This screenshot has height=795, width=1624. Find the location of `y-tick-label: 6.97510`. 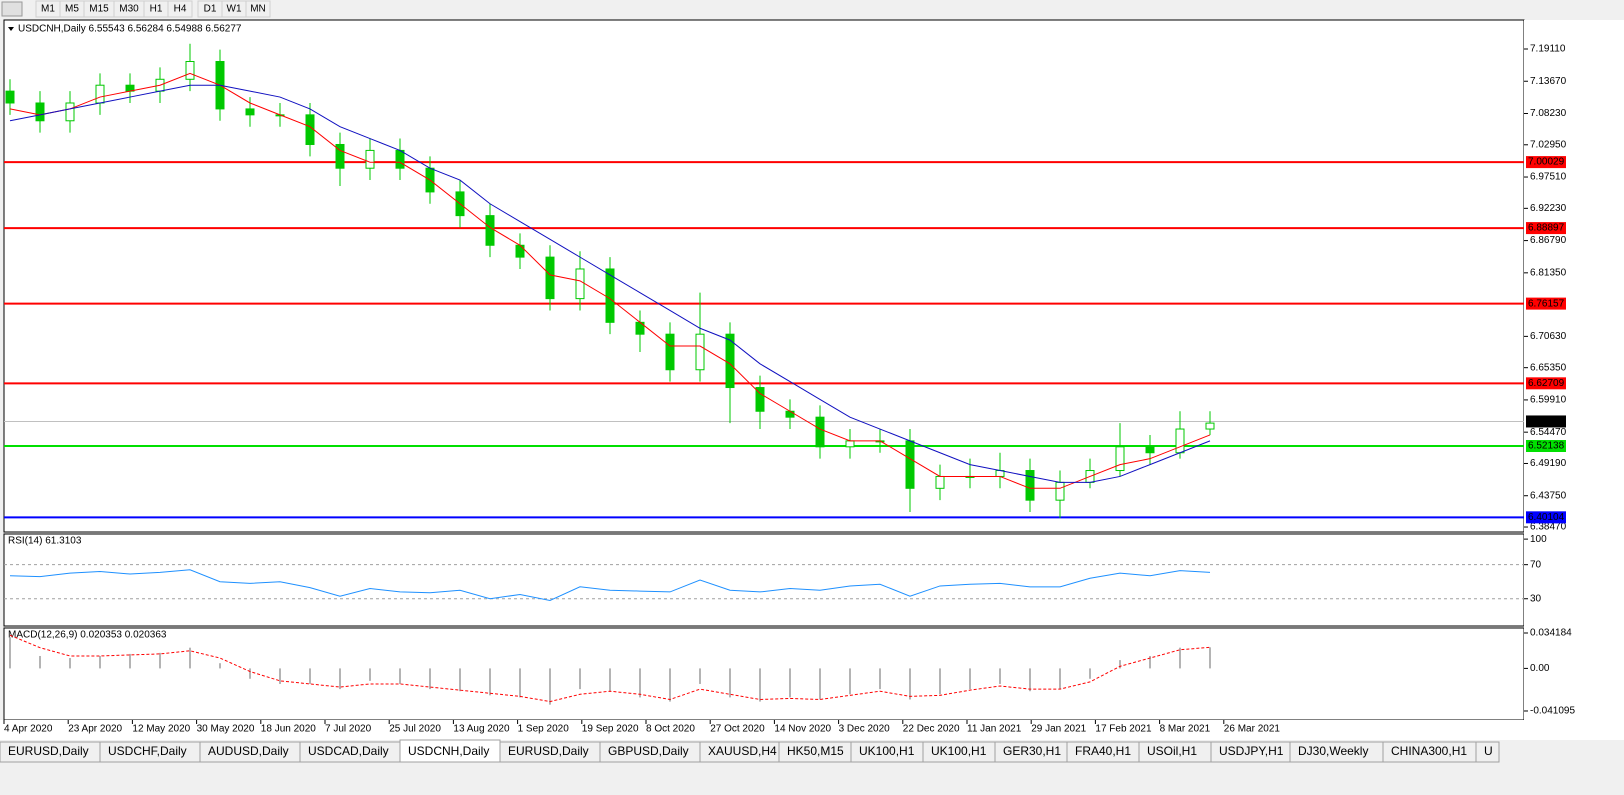

y-tick-label: 6.97510 is located at coordinates (1548, 177).